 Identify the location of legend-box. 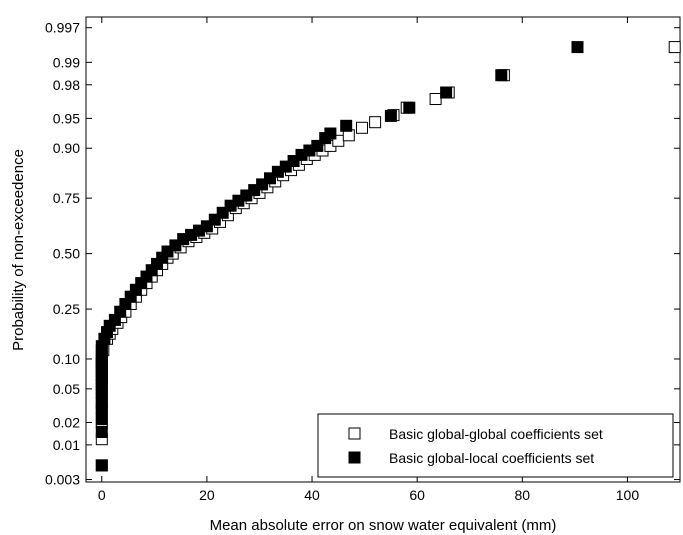
(495, 445).